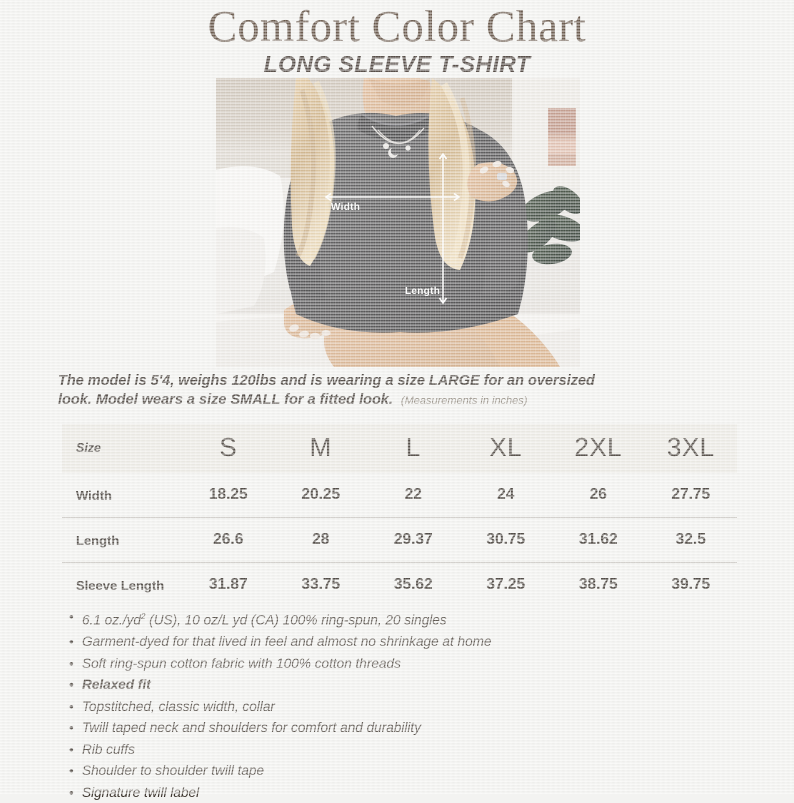 Image resolution: width=794 pixels, height=803 pixels. What do you see at coordinates (398, 685) in the screenshot?
I see `list-item: Relaxed fit` at bounding box center [398, 685].